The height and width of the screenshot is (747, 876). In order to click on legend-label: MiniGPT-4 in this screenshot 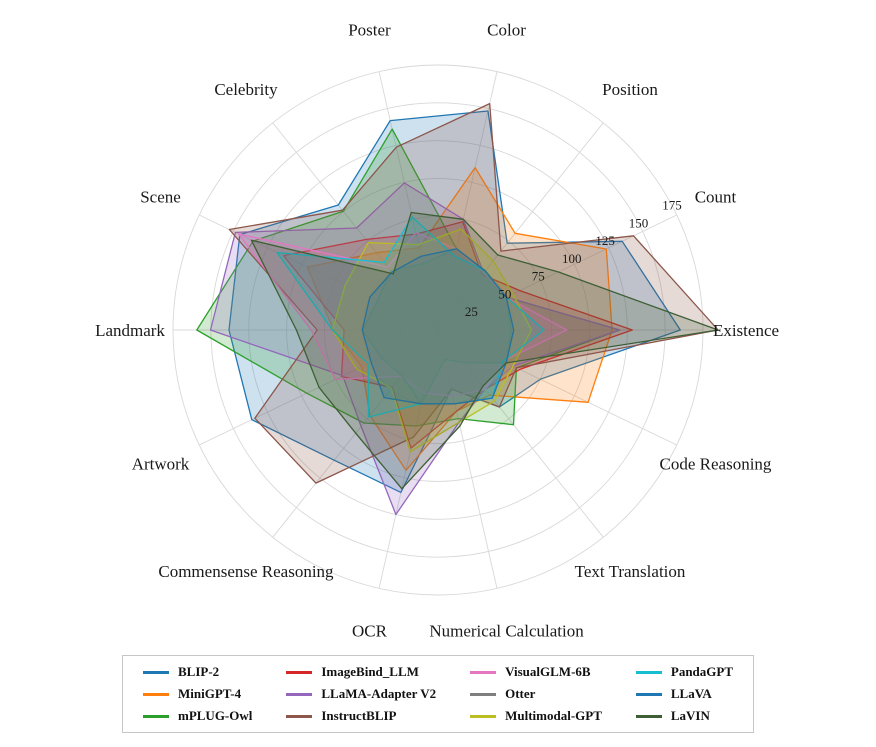, I will do `click(209, 693)`.